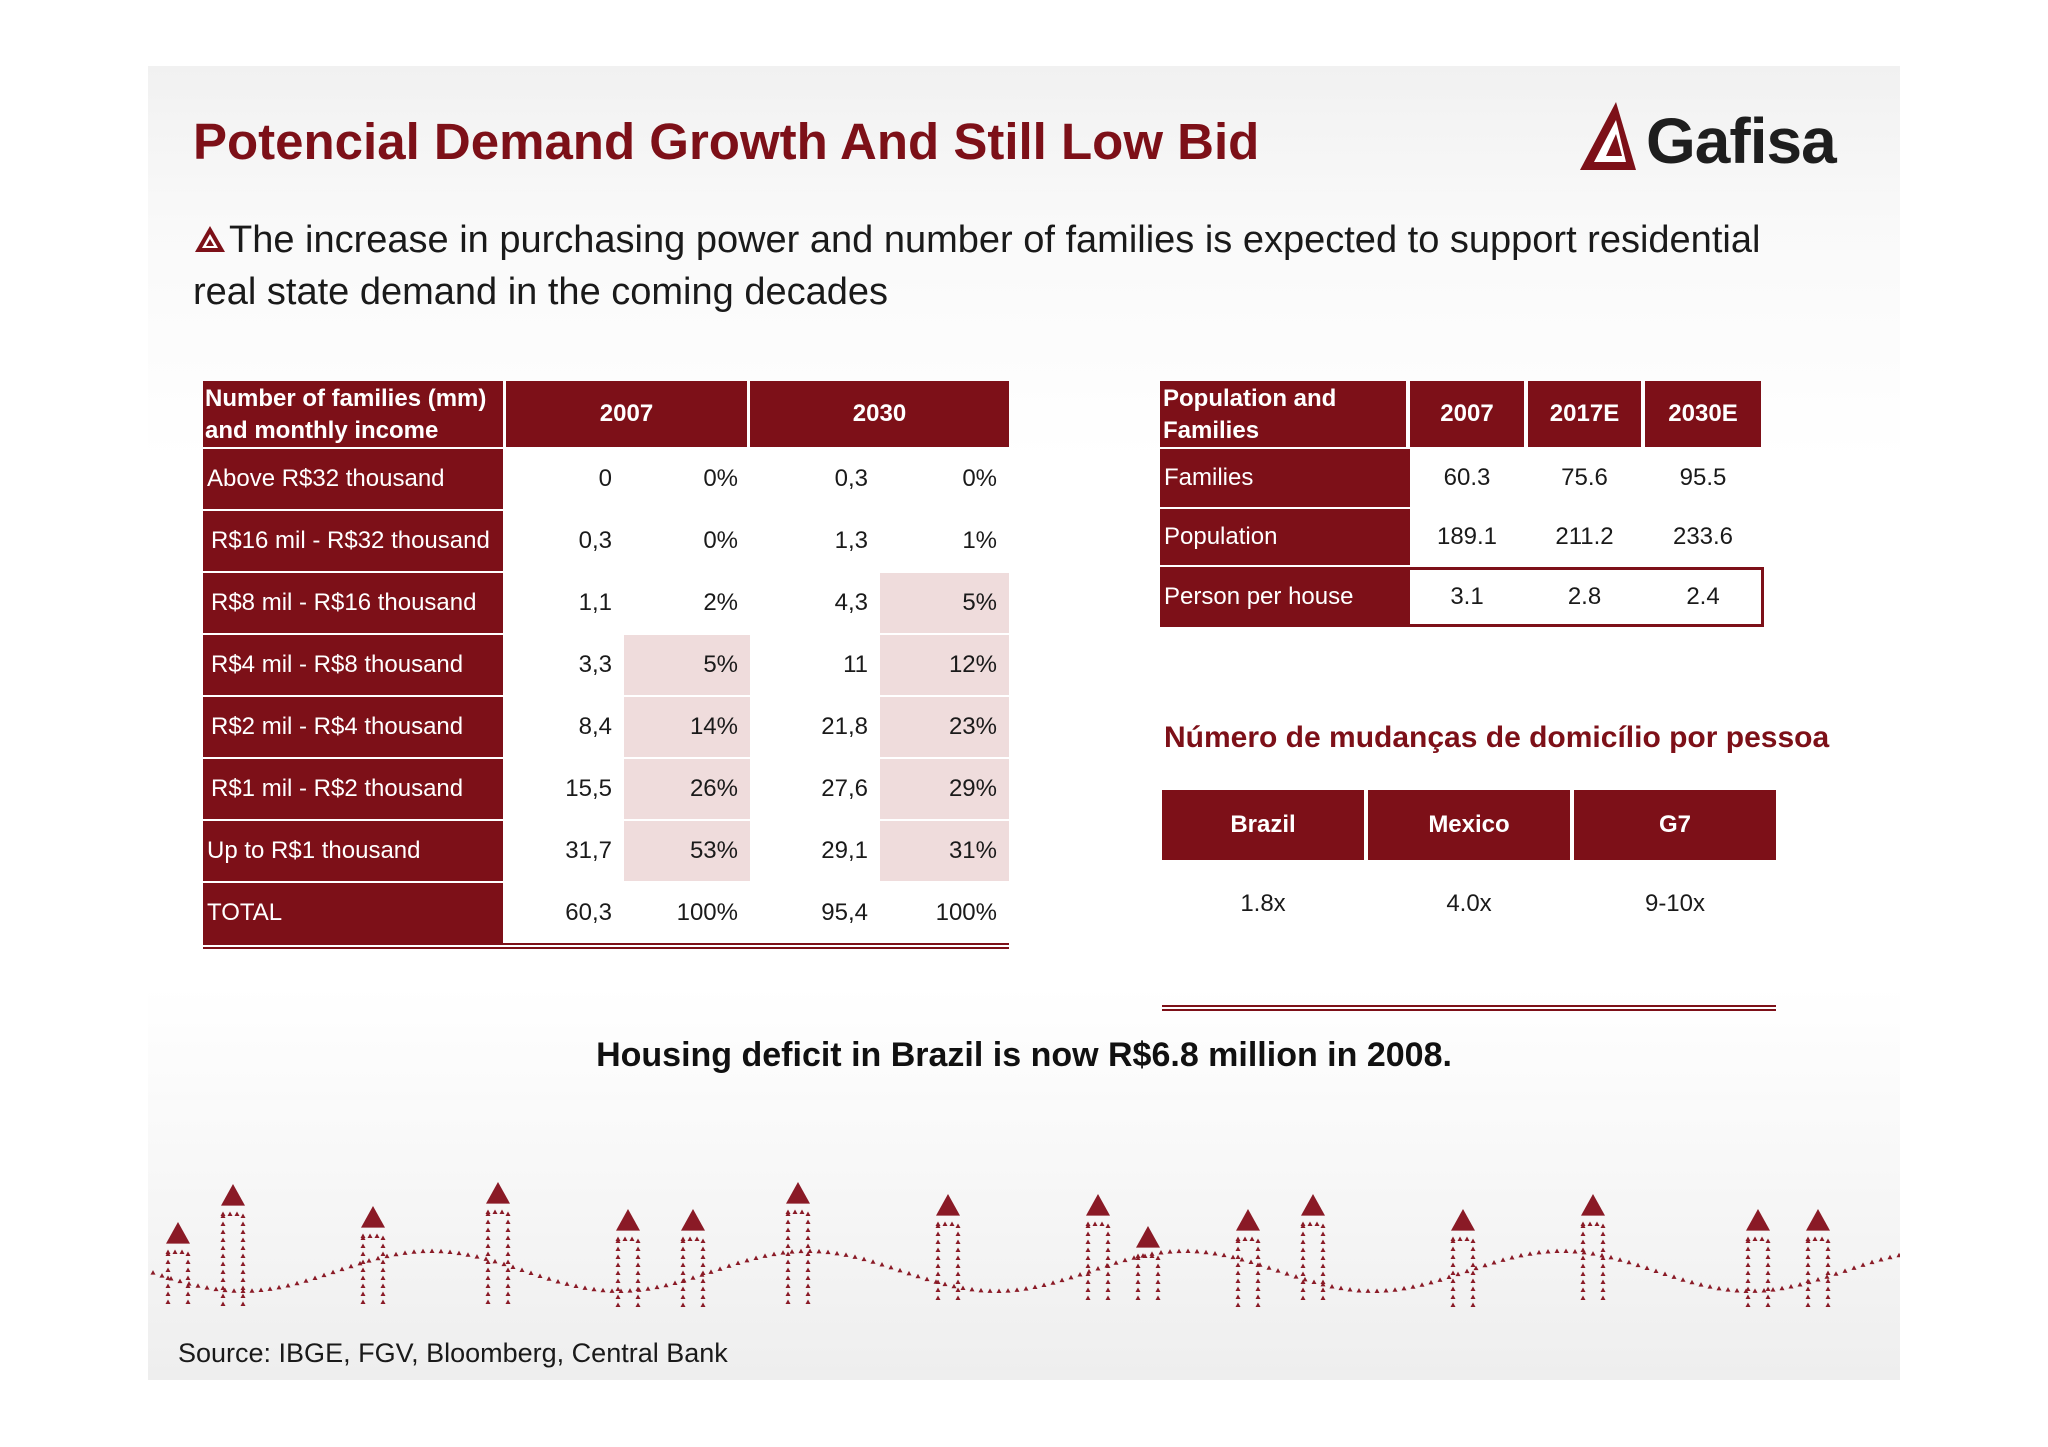  What do you see at coordinates (1285, 537) in the screenshot?
I see `row-label: Population` at bounding box center [1285, 537].